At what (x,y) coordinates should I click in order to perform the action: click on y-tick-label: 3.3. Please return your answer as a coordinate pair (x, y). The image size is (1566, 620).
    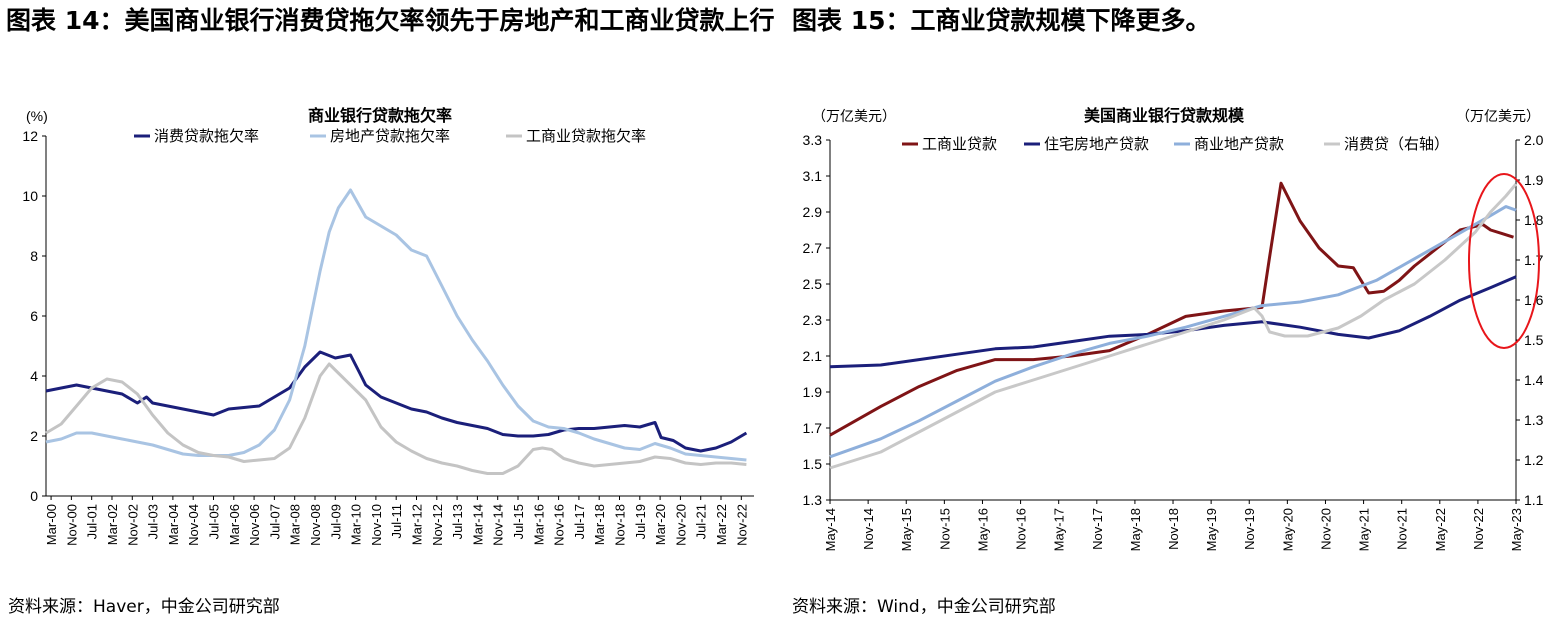
    Looking at the image, I should click on (813, 140).